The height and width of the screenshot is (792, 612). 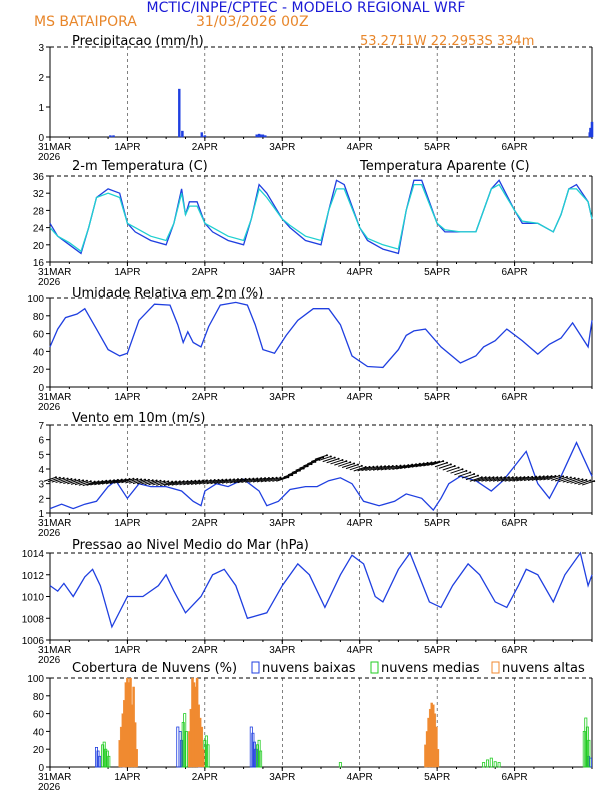 I want to click on y-tick-label: 2, so click(x=41, y=78).